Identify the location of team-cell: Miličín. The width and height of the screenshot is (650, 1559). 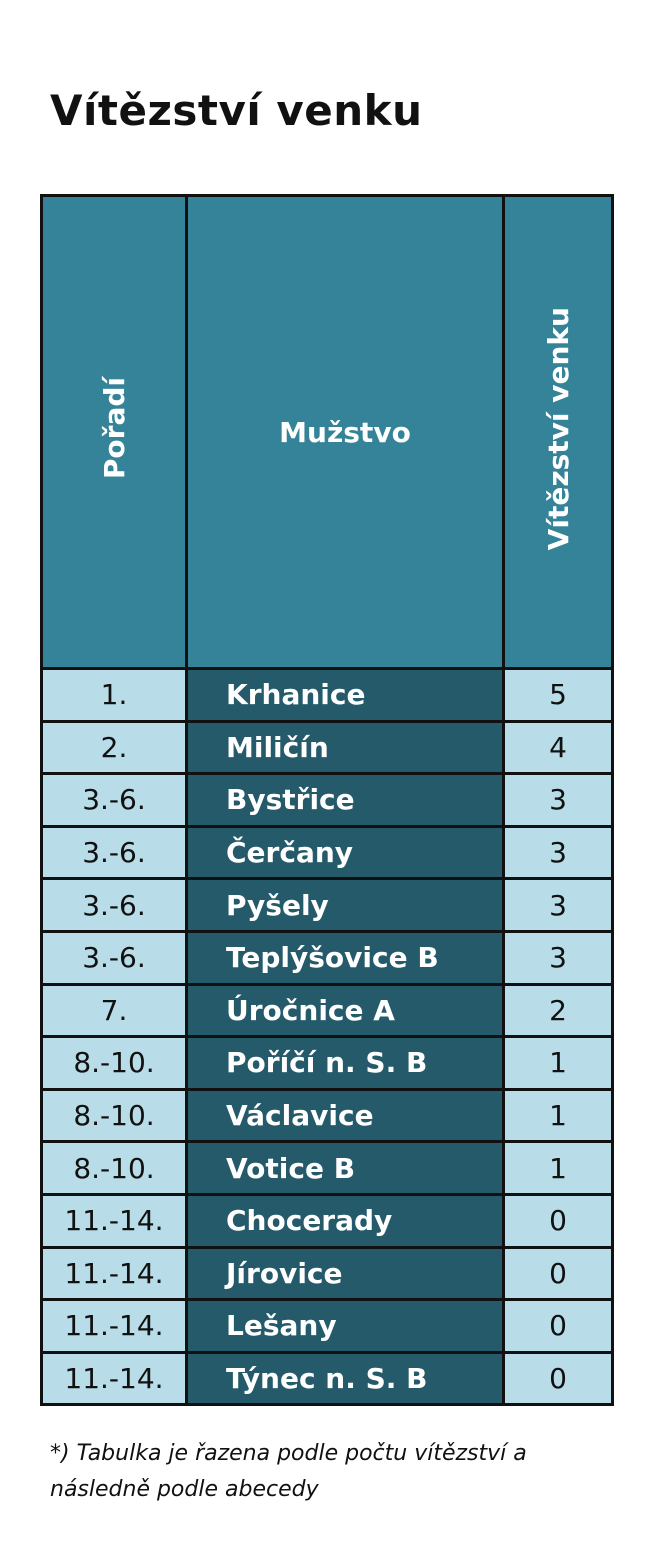
(345, 747).